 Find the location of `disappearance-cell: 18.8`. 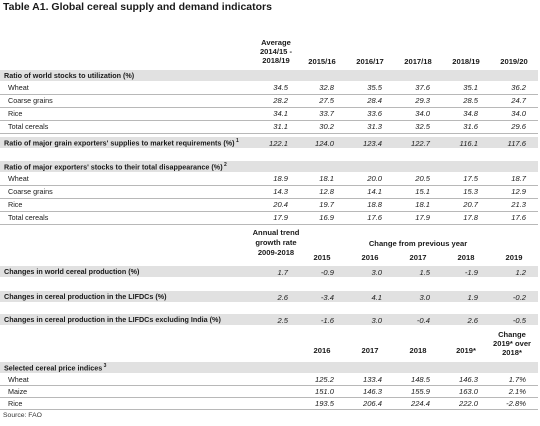

disappearance-cell: 18.8 is located at coordinates (374, 204).